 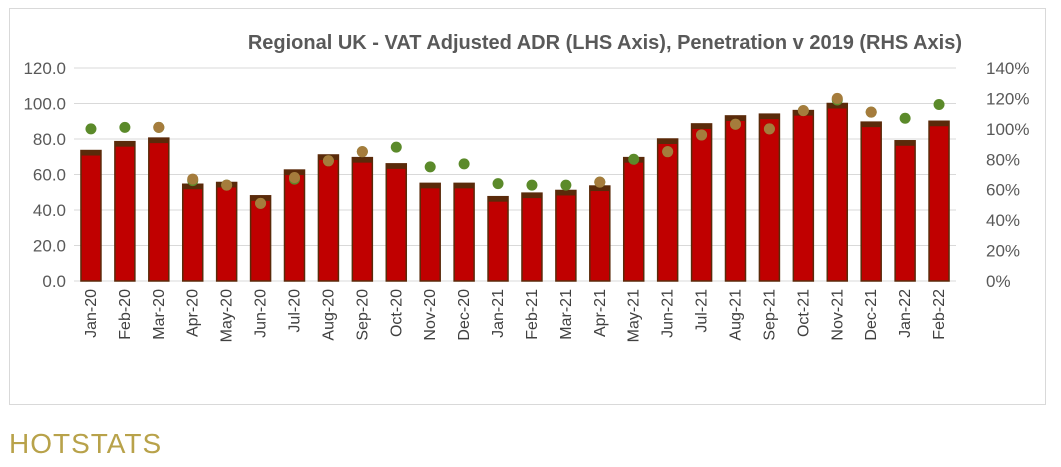 I want to click on x-tick-label: Aug-20, so click(x=328, y=315).